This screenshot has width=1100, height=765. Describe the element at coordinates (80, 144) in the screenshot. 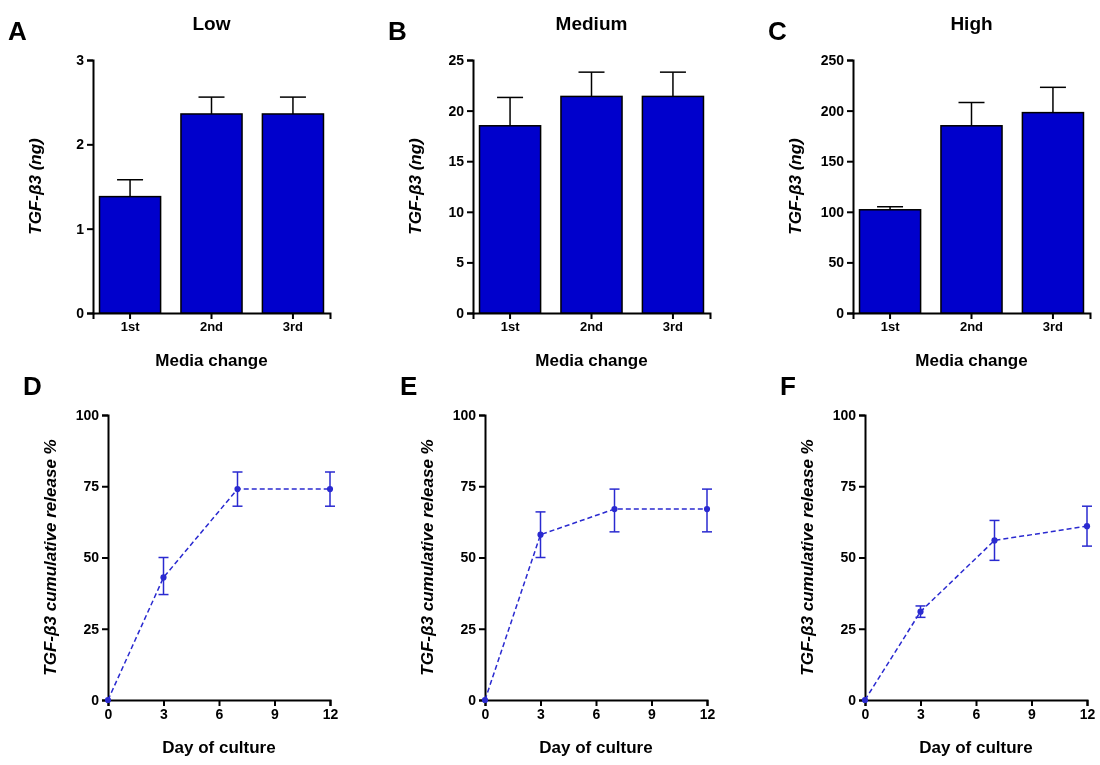

I see `y-tick-label: 2` at that location.